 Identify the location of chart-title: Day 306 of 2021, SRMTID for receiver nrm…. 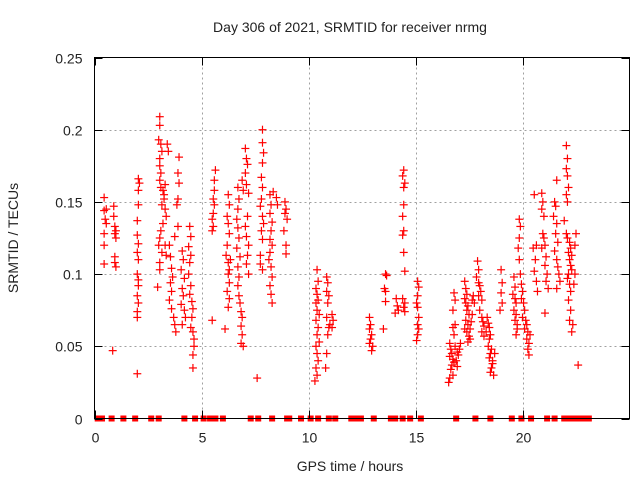
(350, 27).